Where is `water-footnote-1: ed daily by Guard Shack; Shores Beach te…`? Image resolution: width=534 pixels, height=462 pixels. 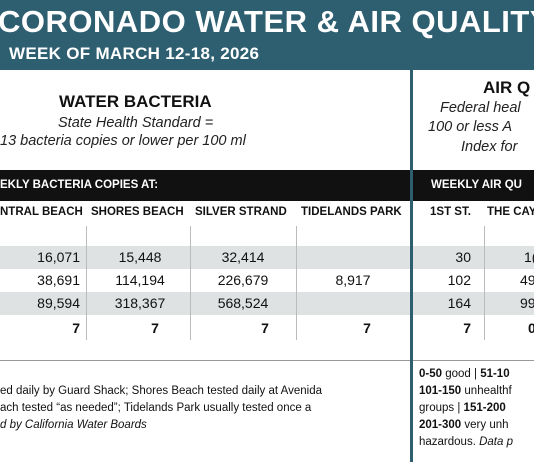 water-footnote-1: ed daily by Guard Shack; Shores Beach te… is located at coordinates (161, 391).